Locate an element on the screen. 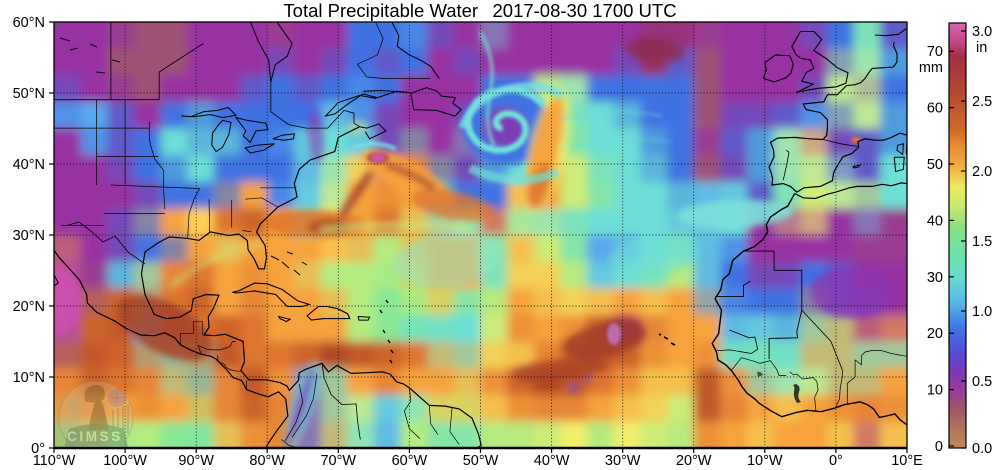 The image size is (1000, 470). svg-text: in is located at coordinates (981, 48).